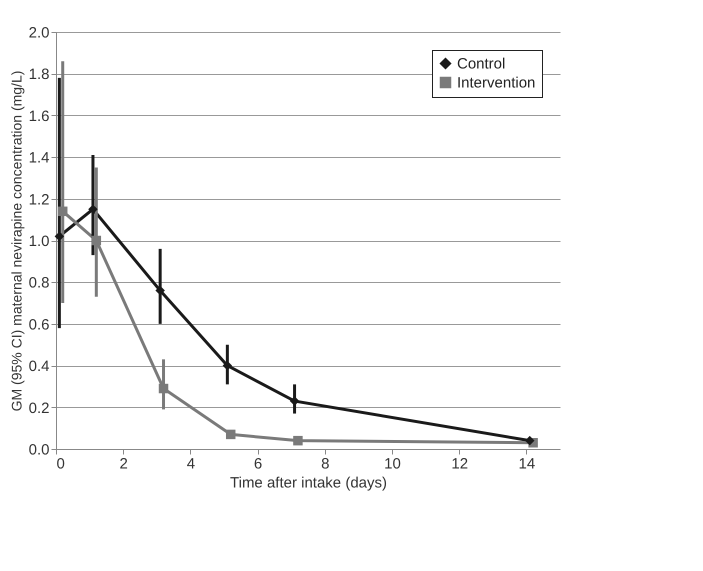 The width and height of the screenshot is (703, 571). Describe the element at coordinates (481, 64) in the screenshot. I see `legend-label: Control` at that location.